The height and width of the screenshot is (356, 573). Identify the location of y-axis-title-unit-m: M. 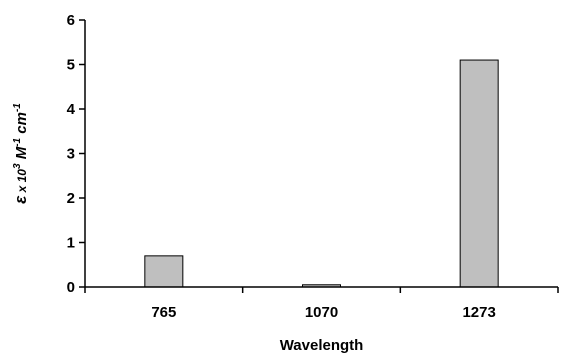
(21, 154).